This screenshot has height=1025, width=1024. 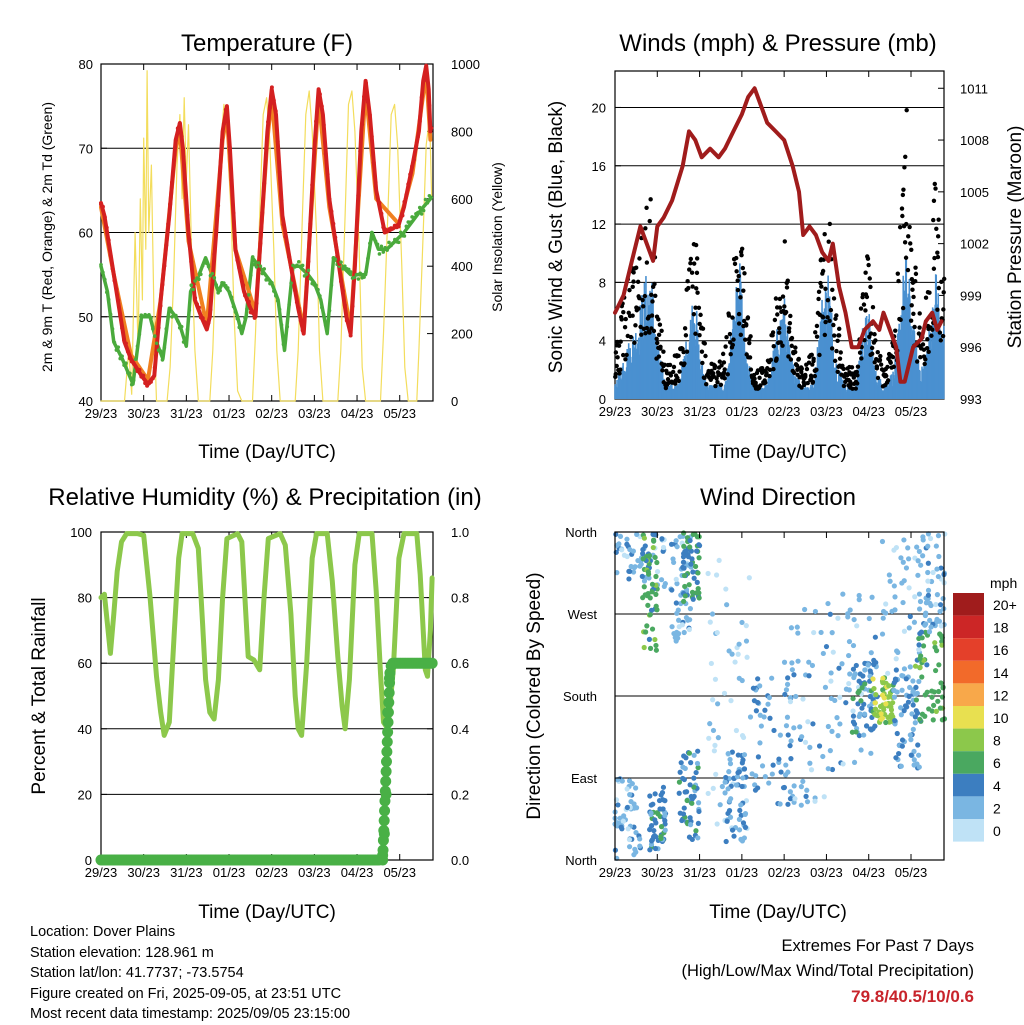 What do you see at coordinates (868, 872) in the screenshot?
I see `x-tick-label: 04/23` at bounding box center [868, 872].